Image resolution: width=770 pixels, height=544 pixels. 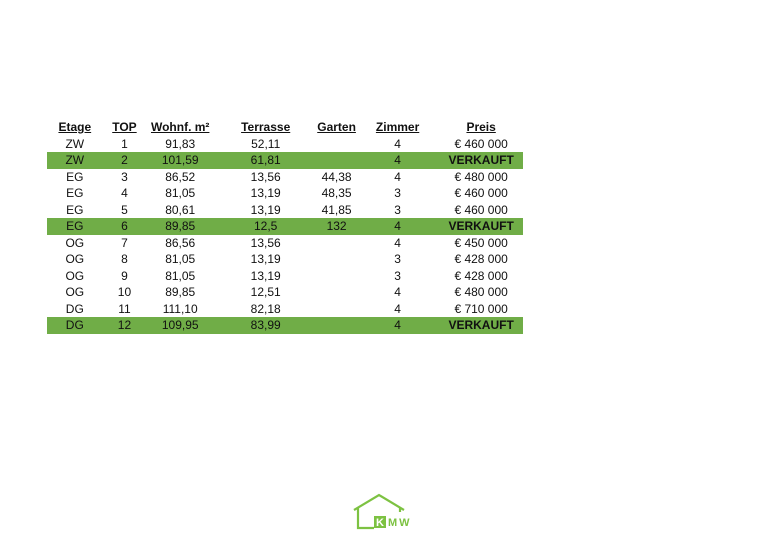 I want to click on header-etage: Etage, so click(x=75, y=127).